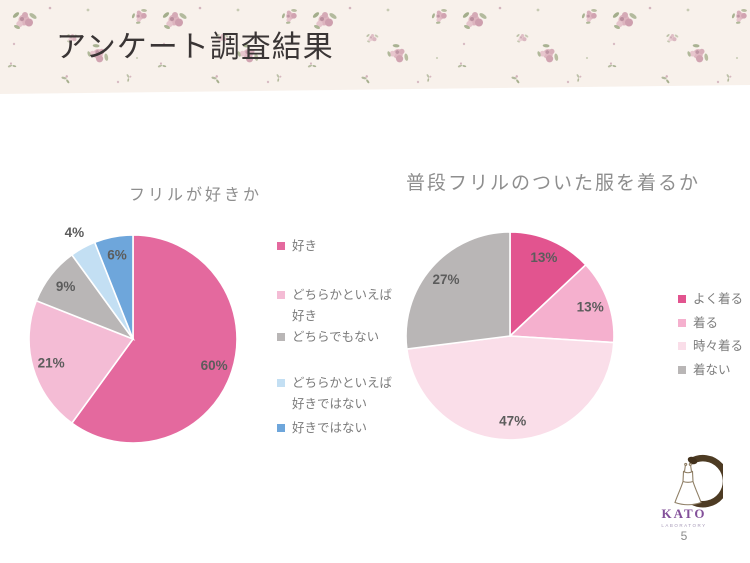 This screenshot has height=563, width=750. I want to click on legend-item-kinai: 着ない, so click(714, 370).